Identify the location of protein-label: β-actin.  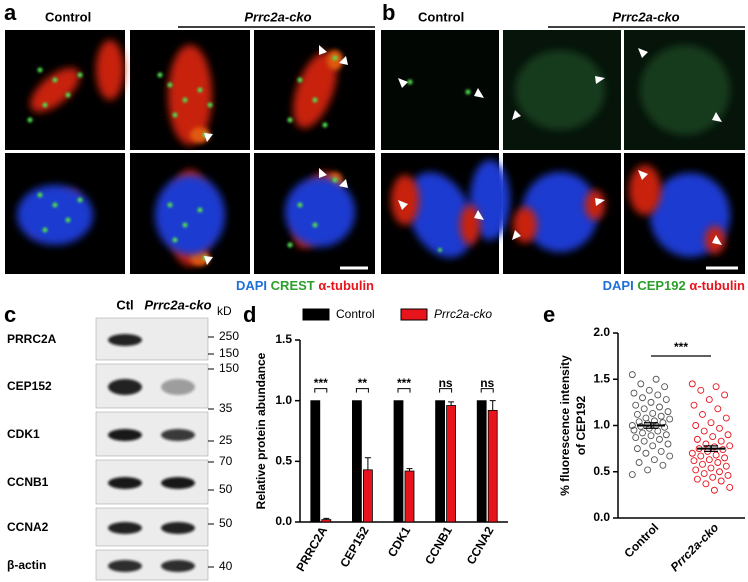
(26, 565).